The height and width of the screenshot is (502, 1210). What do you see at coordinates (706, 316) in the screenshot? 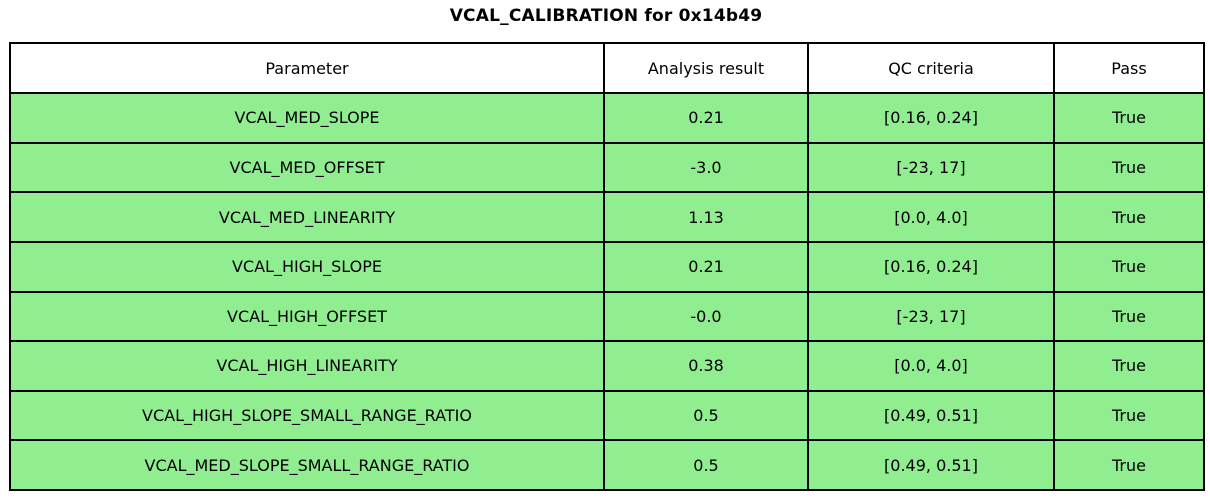
I see `analysis-result-cell: -0.0` at bounding box center [706, 316].